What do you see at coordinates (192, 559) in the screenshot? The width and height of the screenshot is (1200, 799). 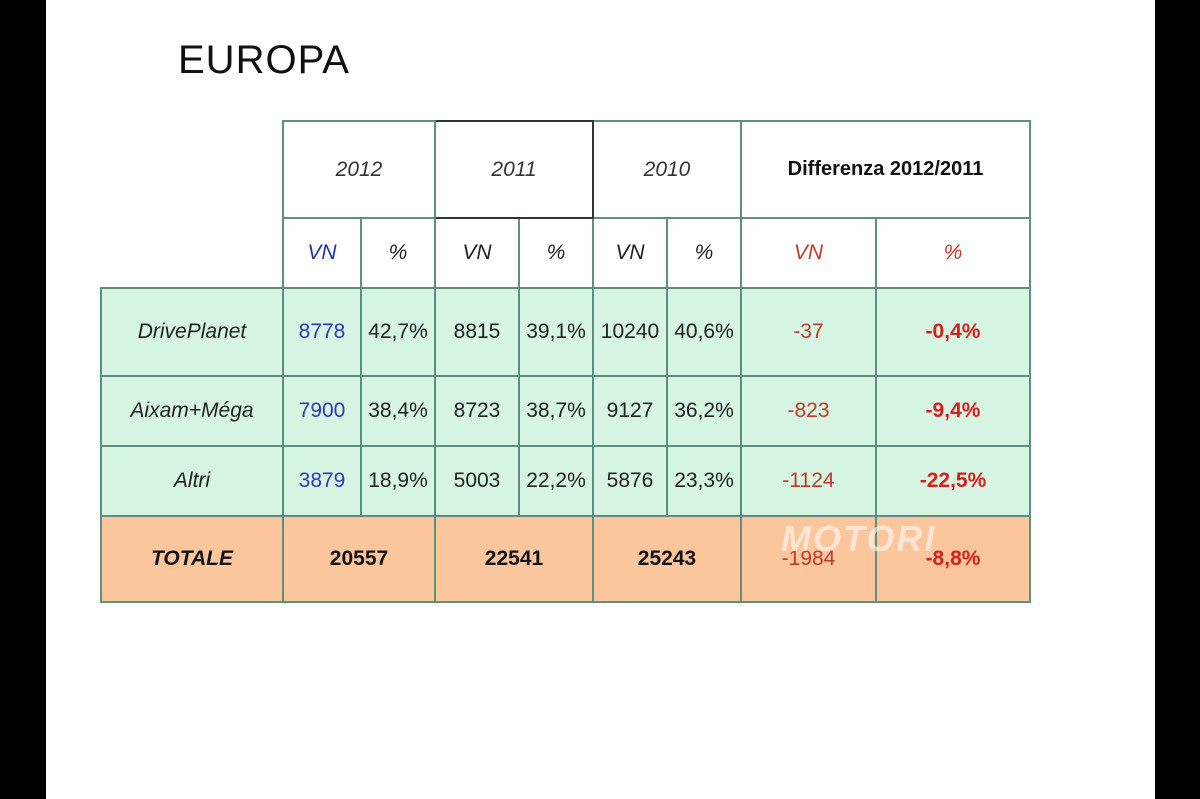 I see `total-label: TOTALE` at bounding box center [192, 559].